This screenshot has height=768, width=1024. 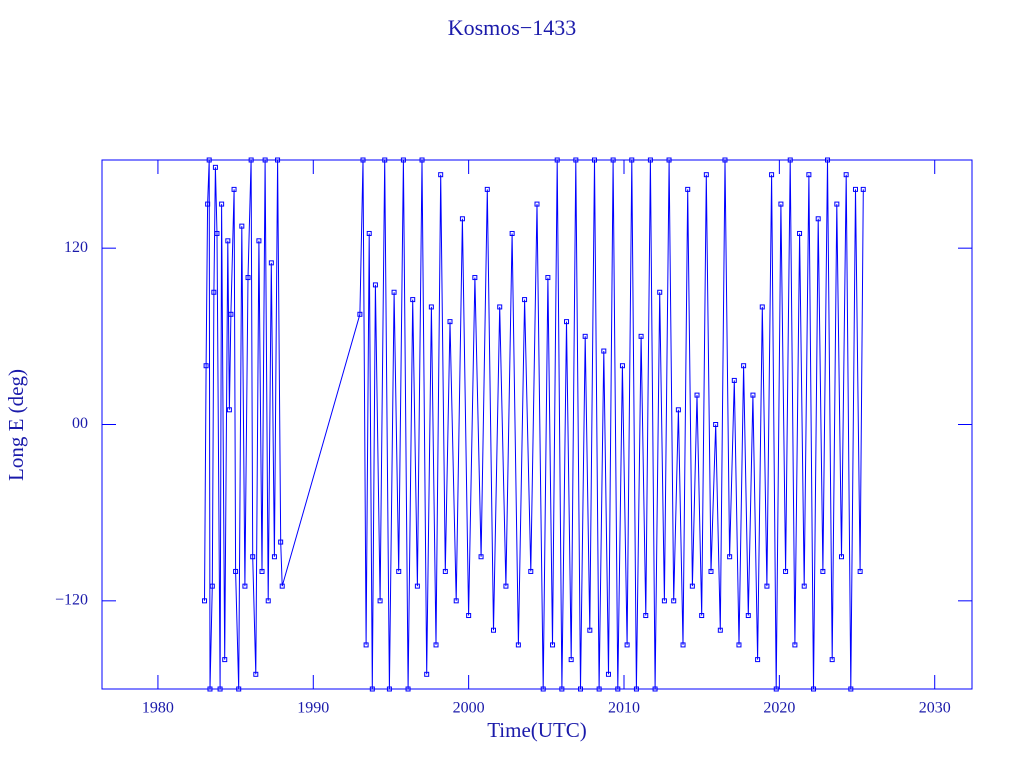 What do you see at coordinates (76, 247) in the screenshot?
I see `y-tick-label: 120` at bounding box center [76, 247].